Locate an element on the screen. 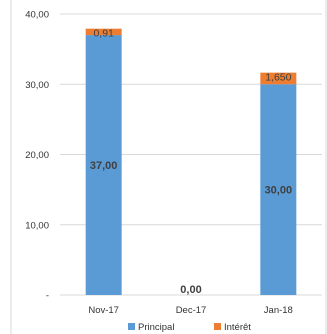  data-label-principal: 0,00 is located at coordinates (190, 290).